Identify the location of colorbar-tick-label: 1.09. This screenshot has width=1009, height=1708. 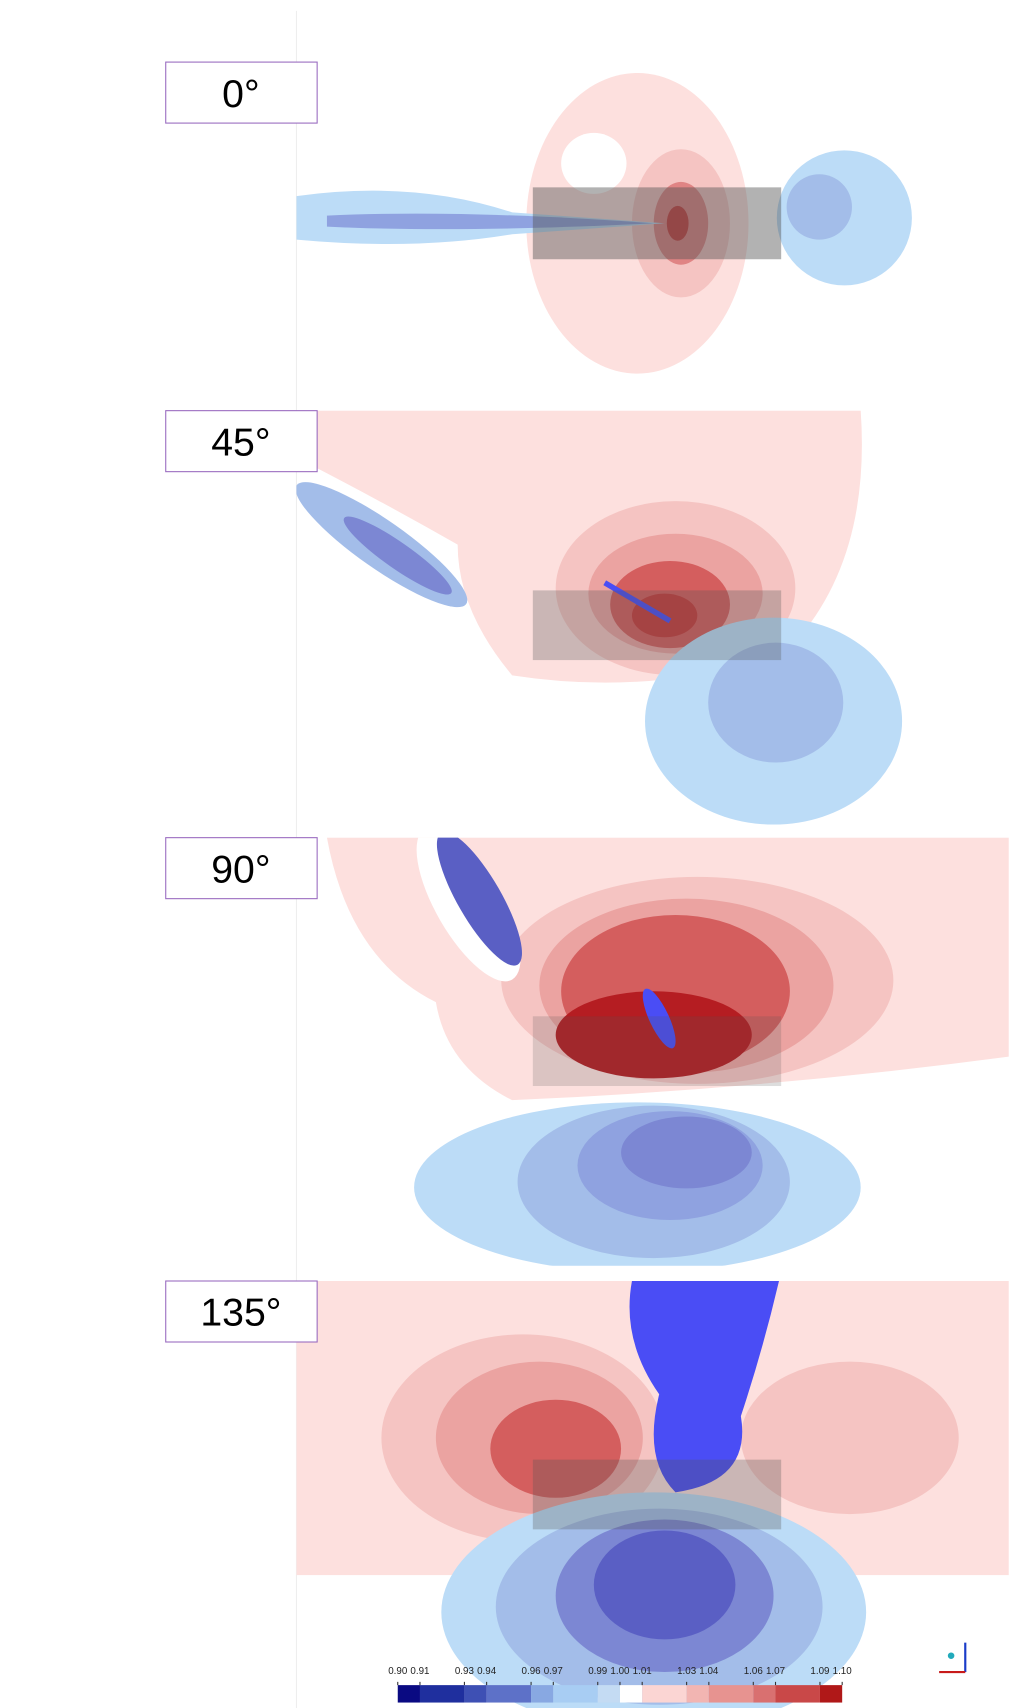
(819, 1671).